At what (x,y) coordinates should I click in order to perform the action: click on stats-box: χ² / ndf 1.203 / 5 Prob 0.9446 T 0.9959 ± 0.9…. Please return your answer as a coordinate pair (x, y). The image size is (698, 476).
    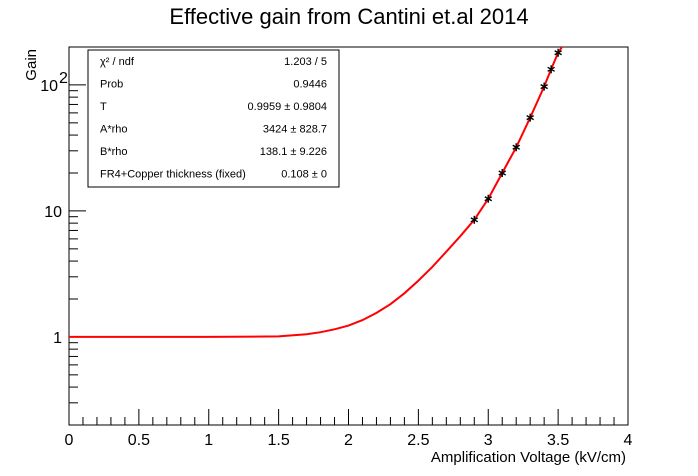
    Looking at the image, I should click on (213, 118).